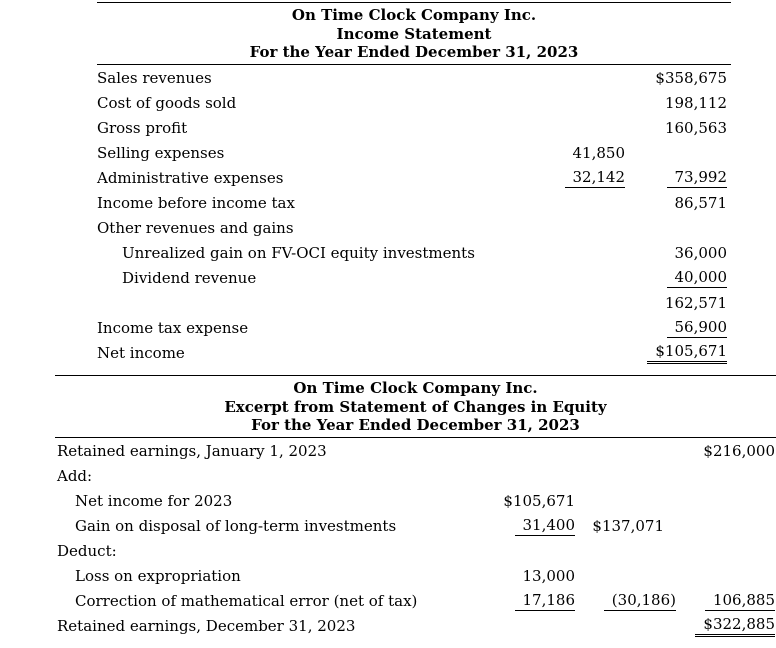  Describe the element at coordinates (549, 575) in the screenshot. I see `amount-value: 13,000` at that location.